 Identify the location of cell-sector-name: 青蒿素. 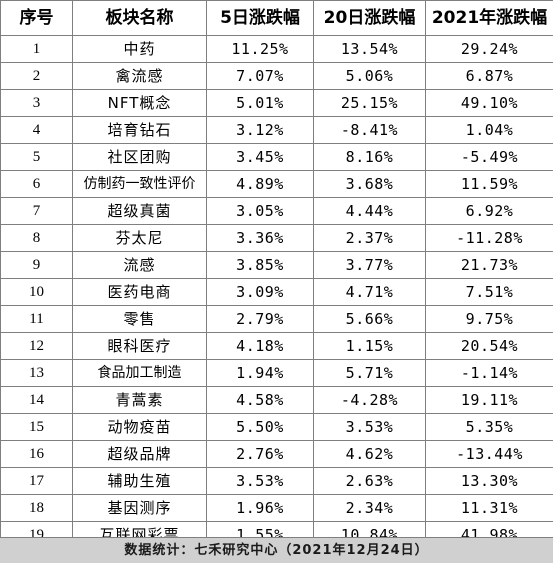
(139, 400).